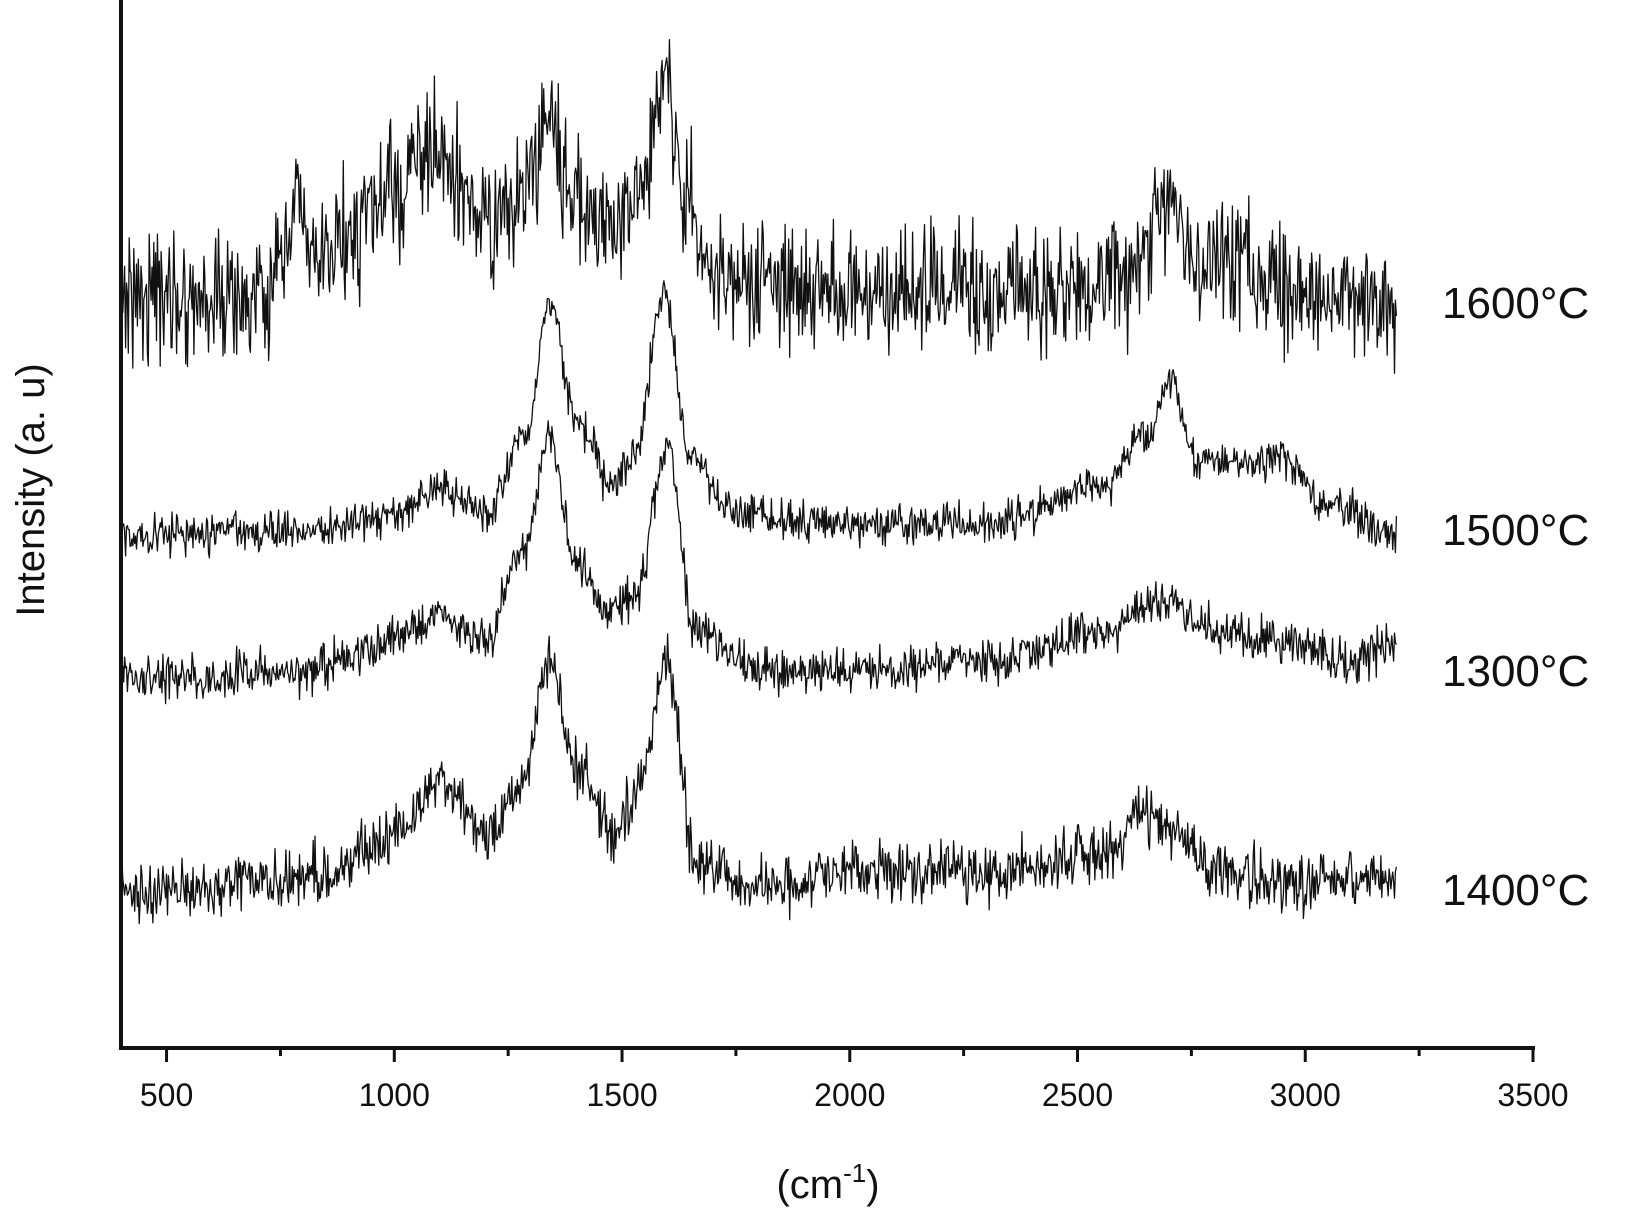 The image size is (1625, 1215). I want to click on x-tick-label: 1500, so click(621, 1095).